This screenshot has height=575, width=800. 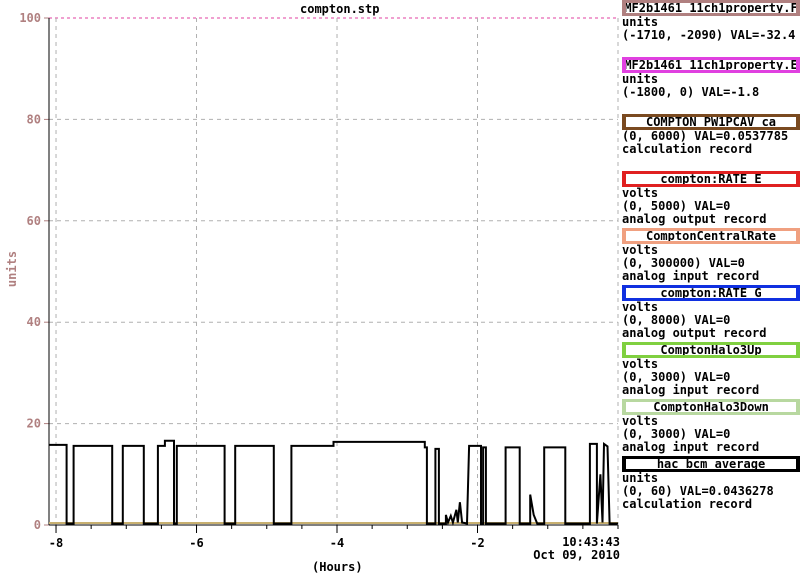 What do you see at coordinates (337, 567) in the screenshot?
I see `x-axis-label: (Hours)` at bounding box center [337, 567].